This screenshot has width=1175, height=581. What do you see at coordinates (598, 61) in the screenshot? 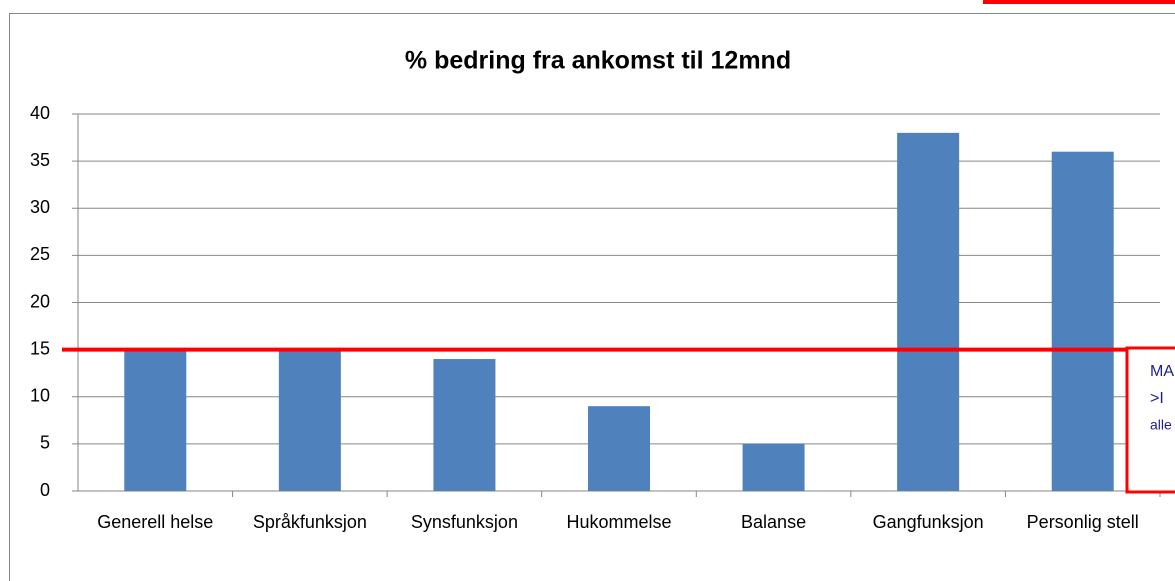
I see `chart-title: % bedring fra ankomst til 12mnd` at bounding box center [598, 61].